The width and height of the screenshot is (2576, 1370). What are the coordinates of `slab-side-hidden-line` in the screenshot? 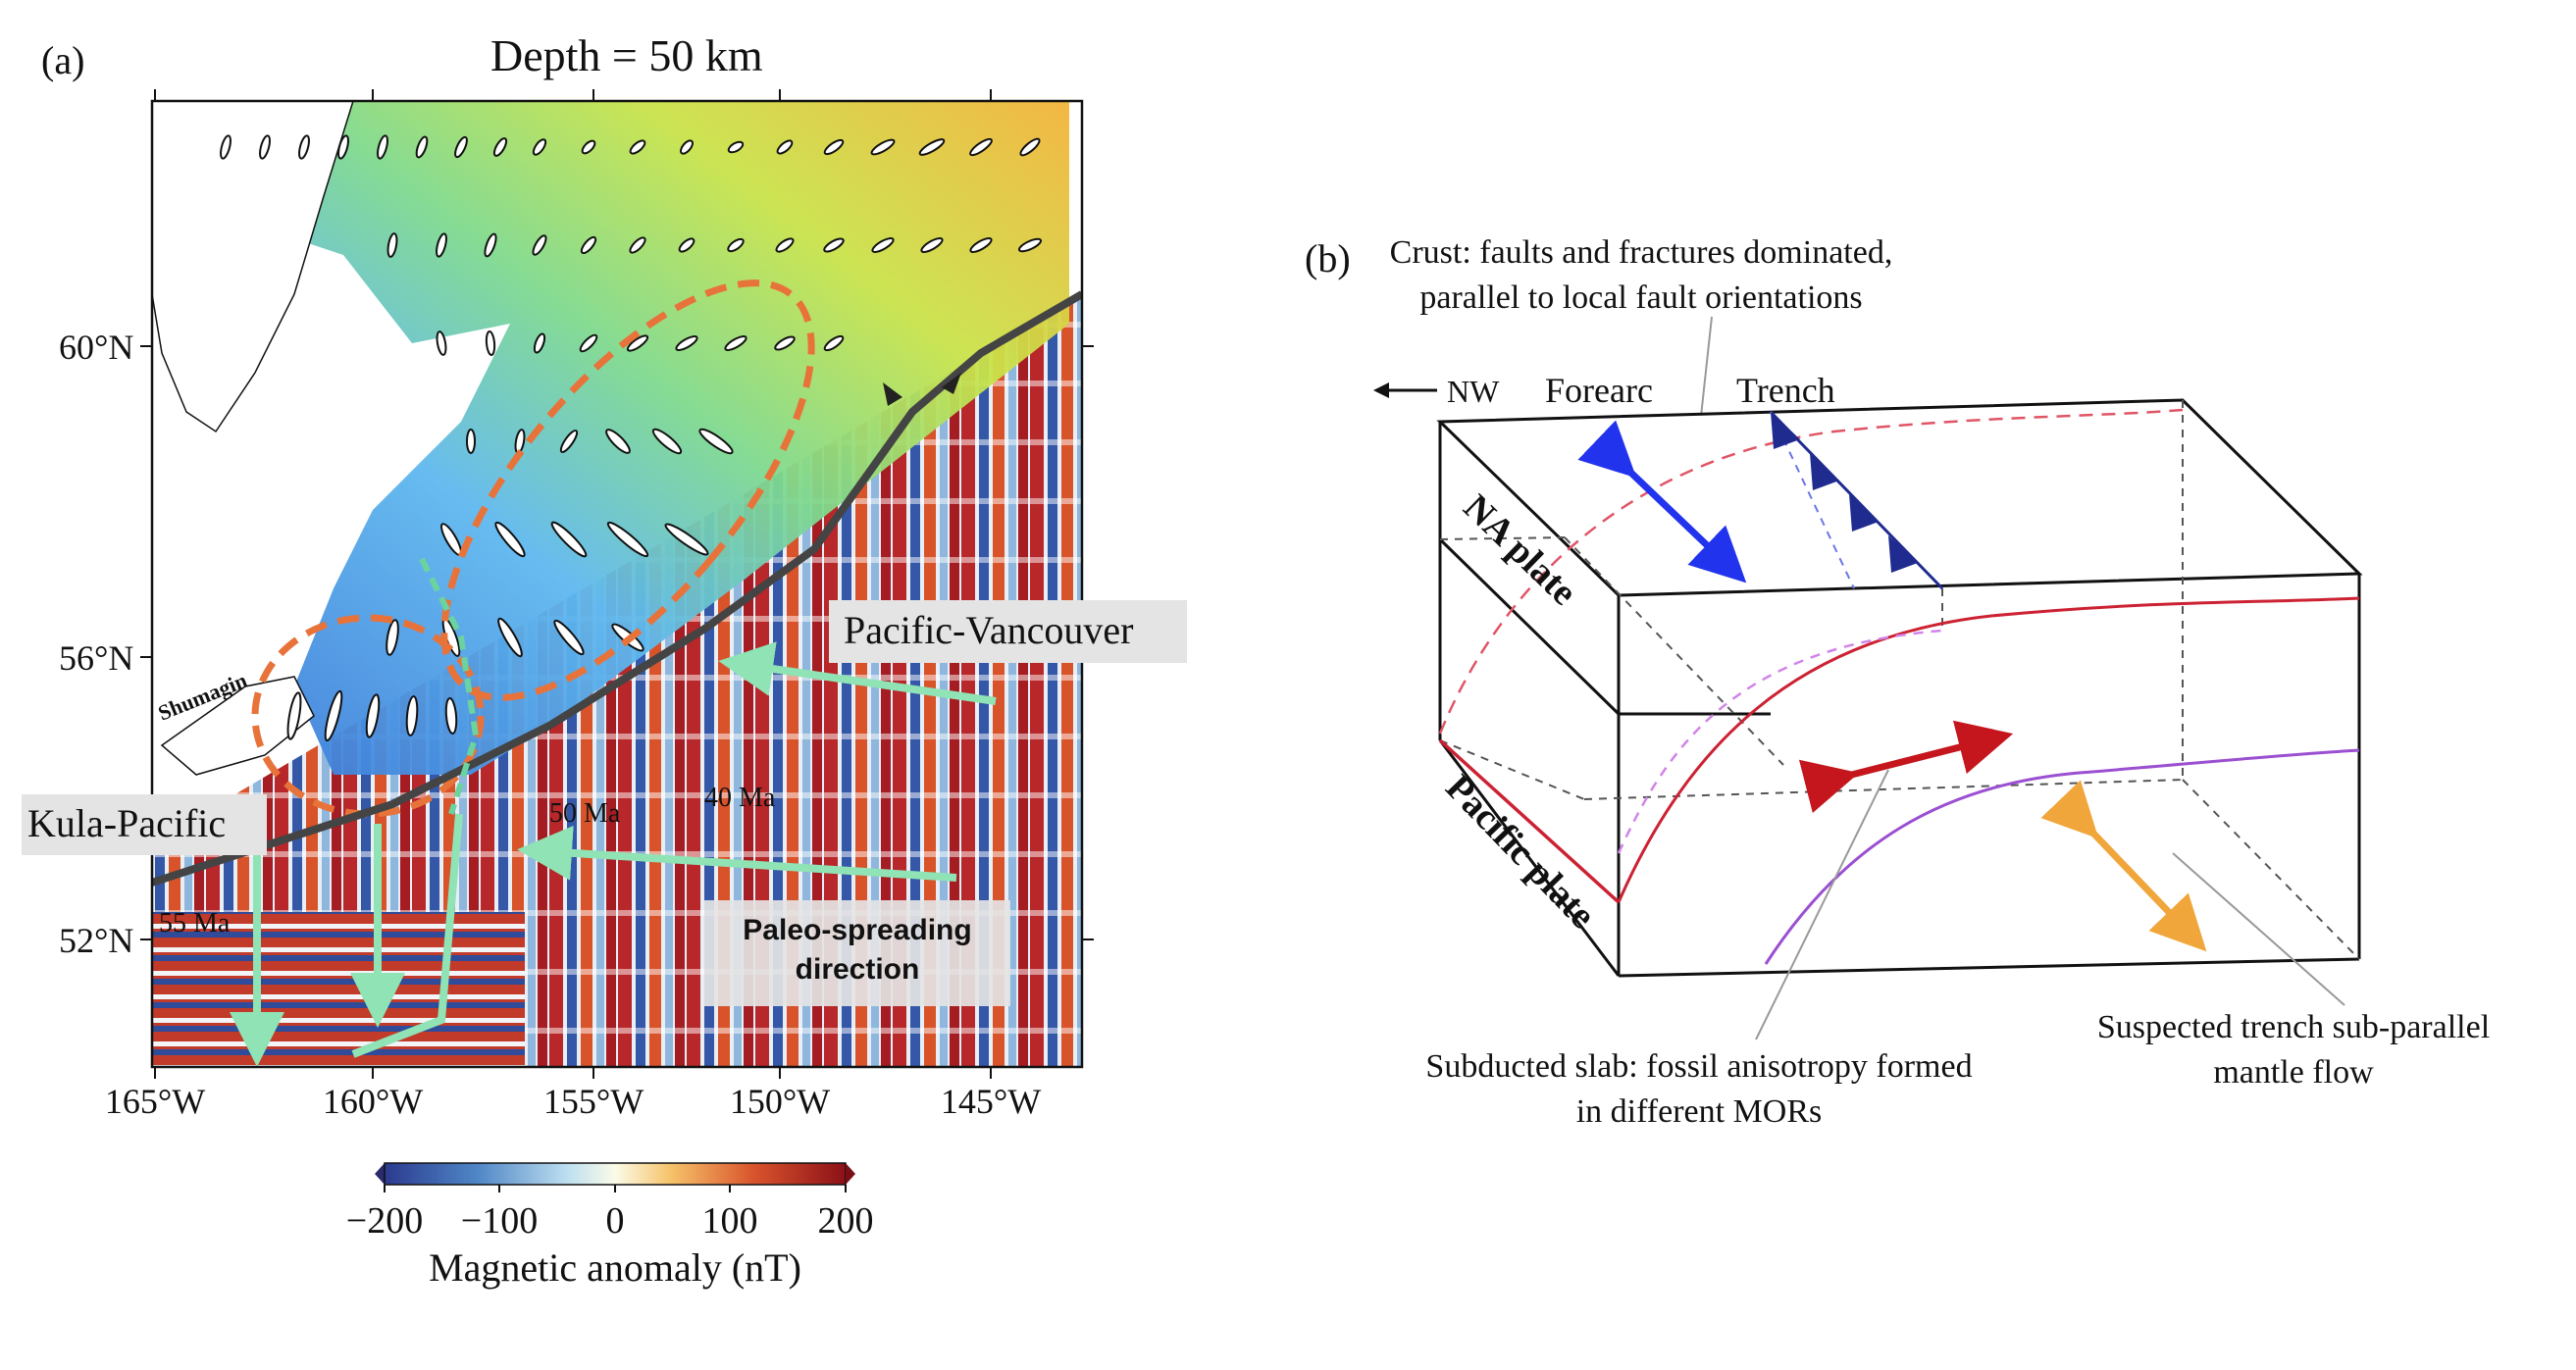 It's located at (1780, 741).